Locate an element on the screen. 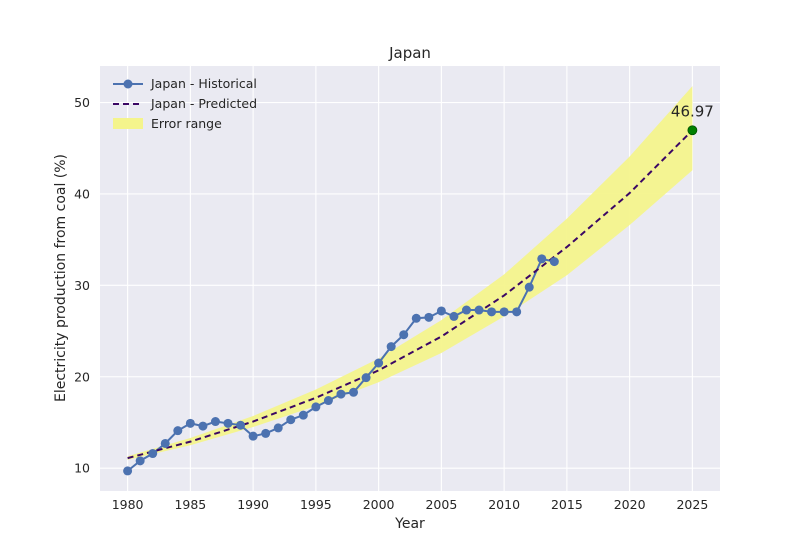  y-tick-label: 20 is located at coordinates (82, 376).